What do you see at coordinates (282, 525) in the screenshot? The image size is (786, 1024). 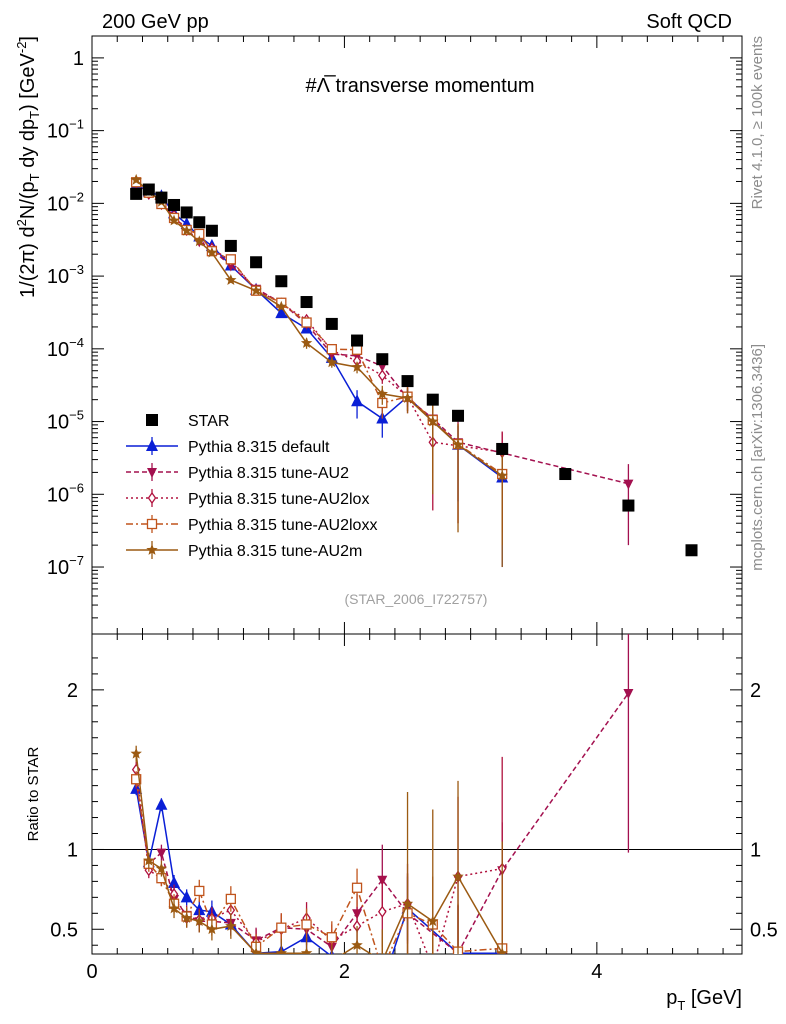 I see `legend-label: Pythia 8.315 tune-AU2loxx` at bounding box center [282, 525].